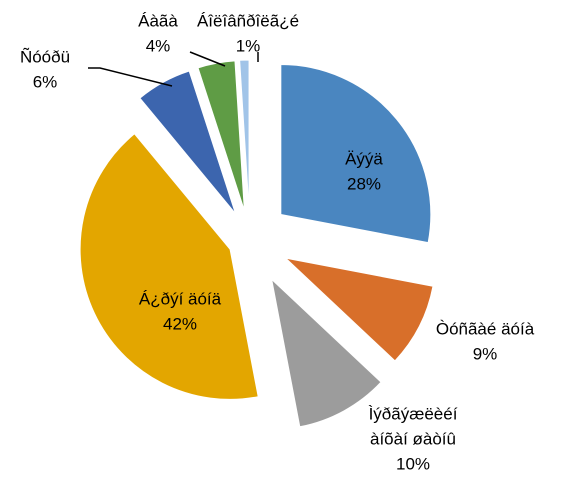 The height and width of the screenshot is (477, 570). What do you see at coordinates (45, 56) in the screenshot?
I see `slice-label: Ñóóðü` at bounding box center [45, 56].